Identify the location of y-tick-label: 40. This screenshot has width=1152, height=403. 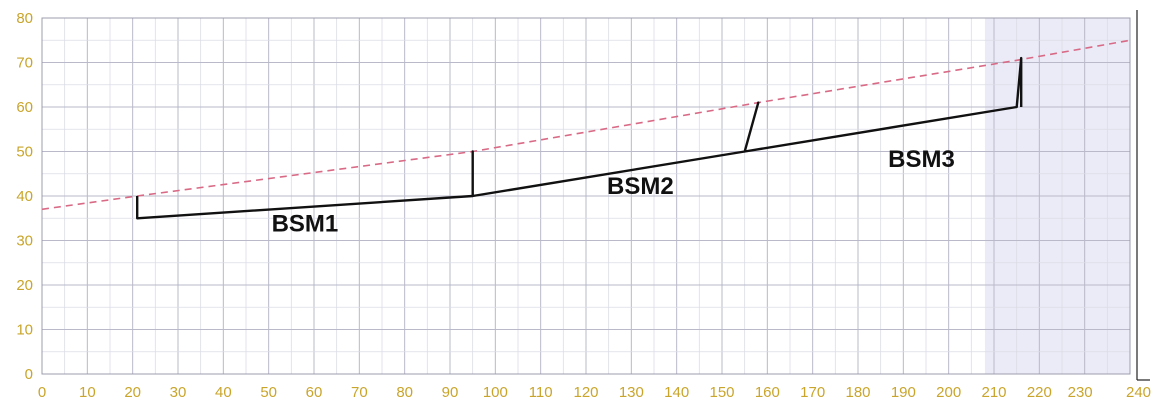
(24, 196).